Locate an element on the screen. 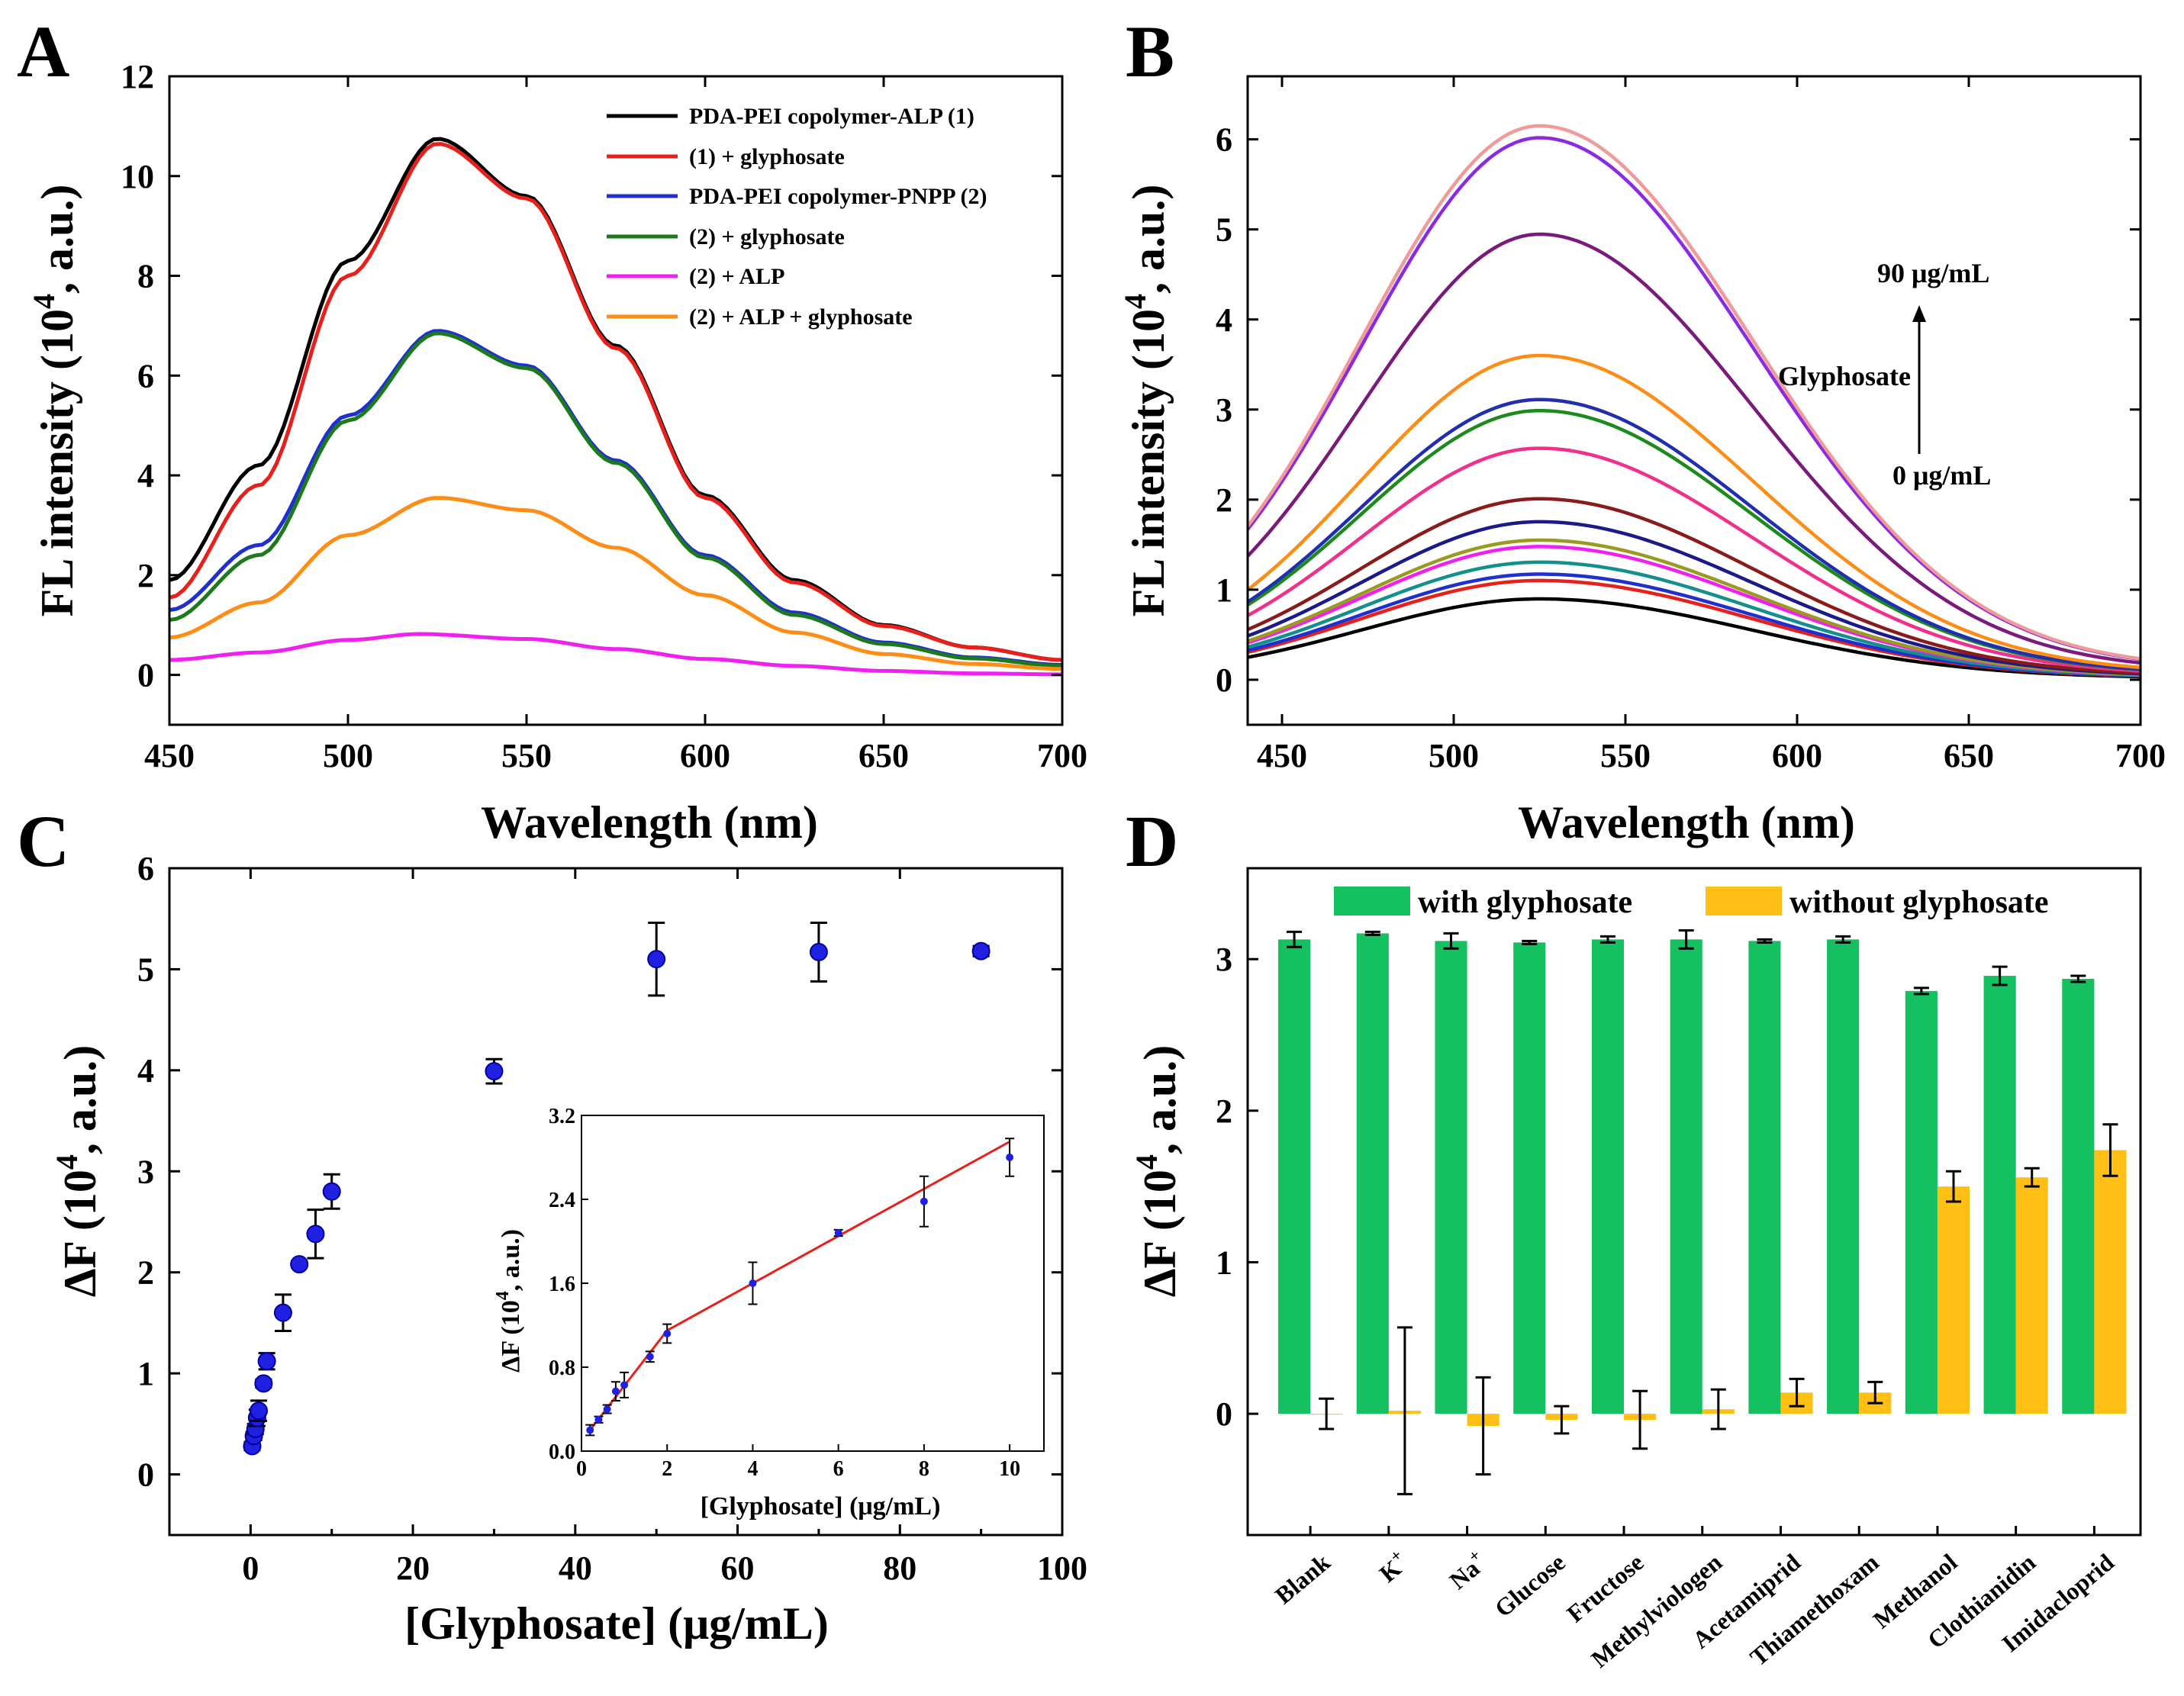 This screenshot has width=2184, height=1696. panel-b-xtick-label: 650 is located at coordinates (1969, 755).